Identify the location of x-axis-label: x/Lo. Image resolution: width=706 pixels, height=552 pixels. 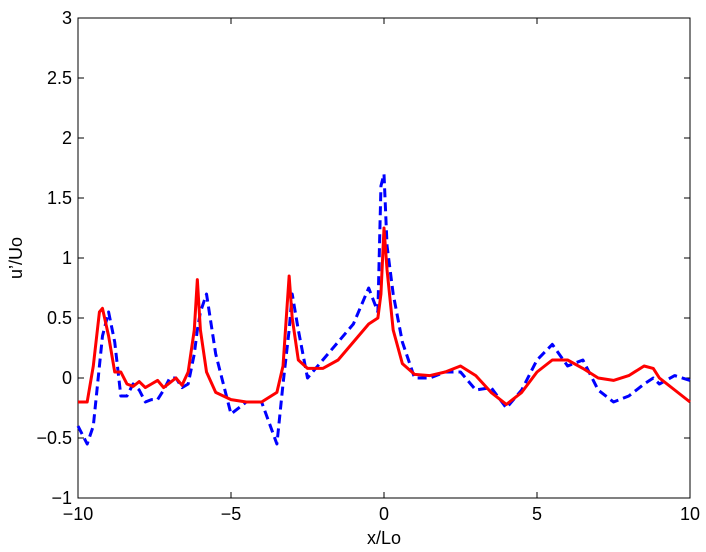
(384, 538).